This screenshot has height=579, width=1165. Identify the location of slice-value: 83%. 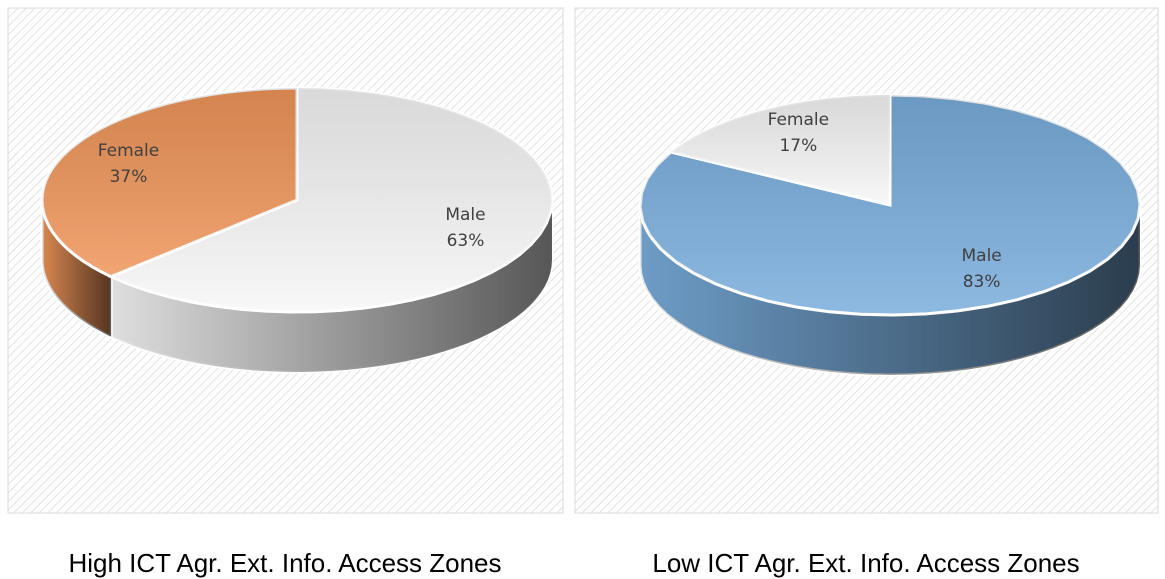
(982, 282).